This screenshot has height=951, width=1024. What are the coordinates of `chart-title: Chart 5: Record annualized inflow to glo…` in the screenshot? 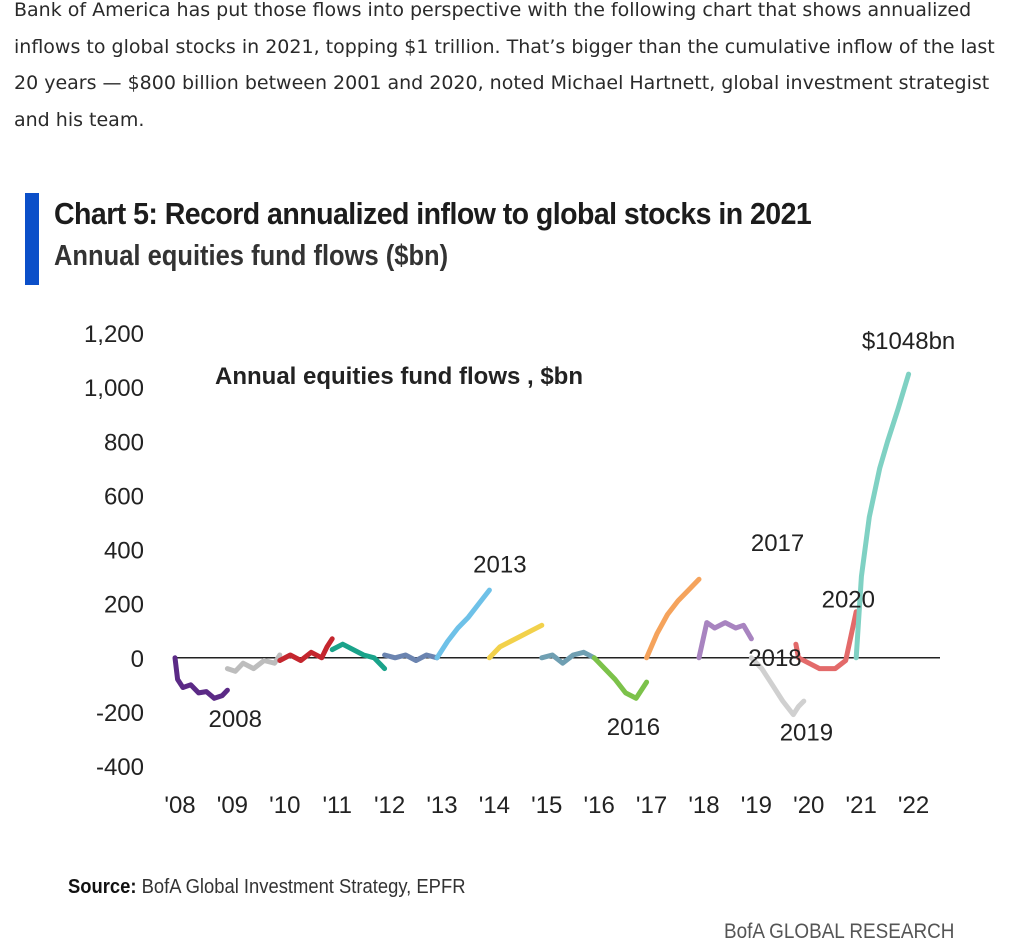 It's located at (433, 213).